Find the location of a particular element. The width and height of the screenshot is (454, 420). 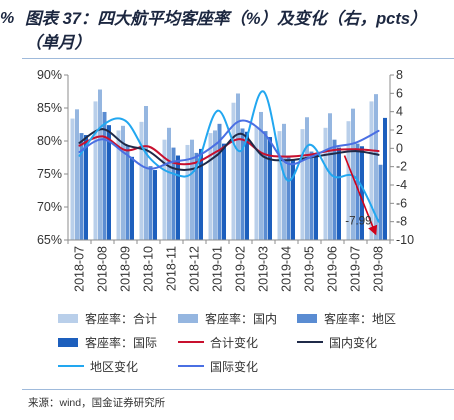

legend-label-domestic-load-factor: 客座率：国内 is located at coordinates (241, 318).